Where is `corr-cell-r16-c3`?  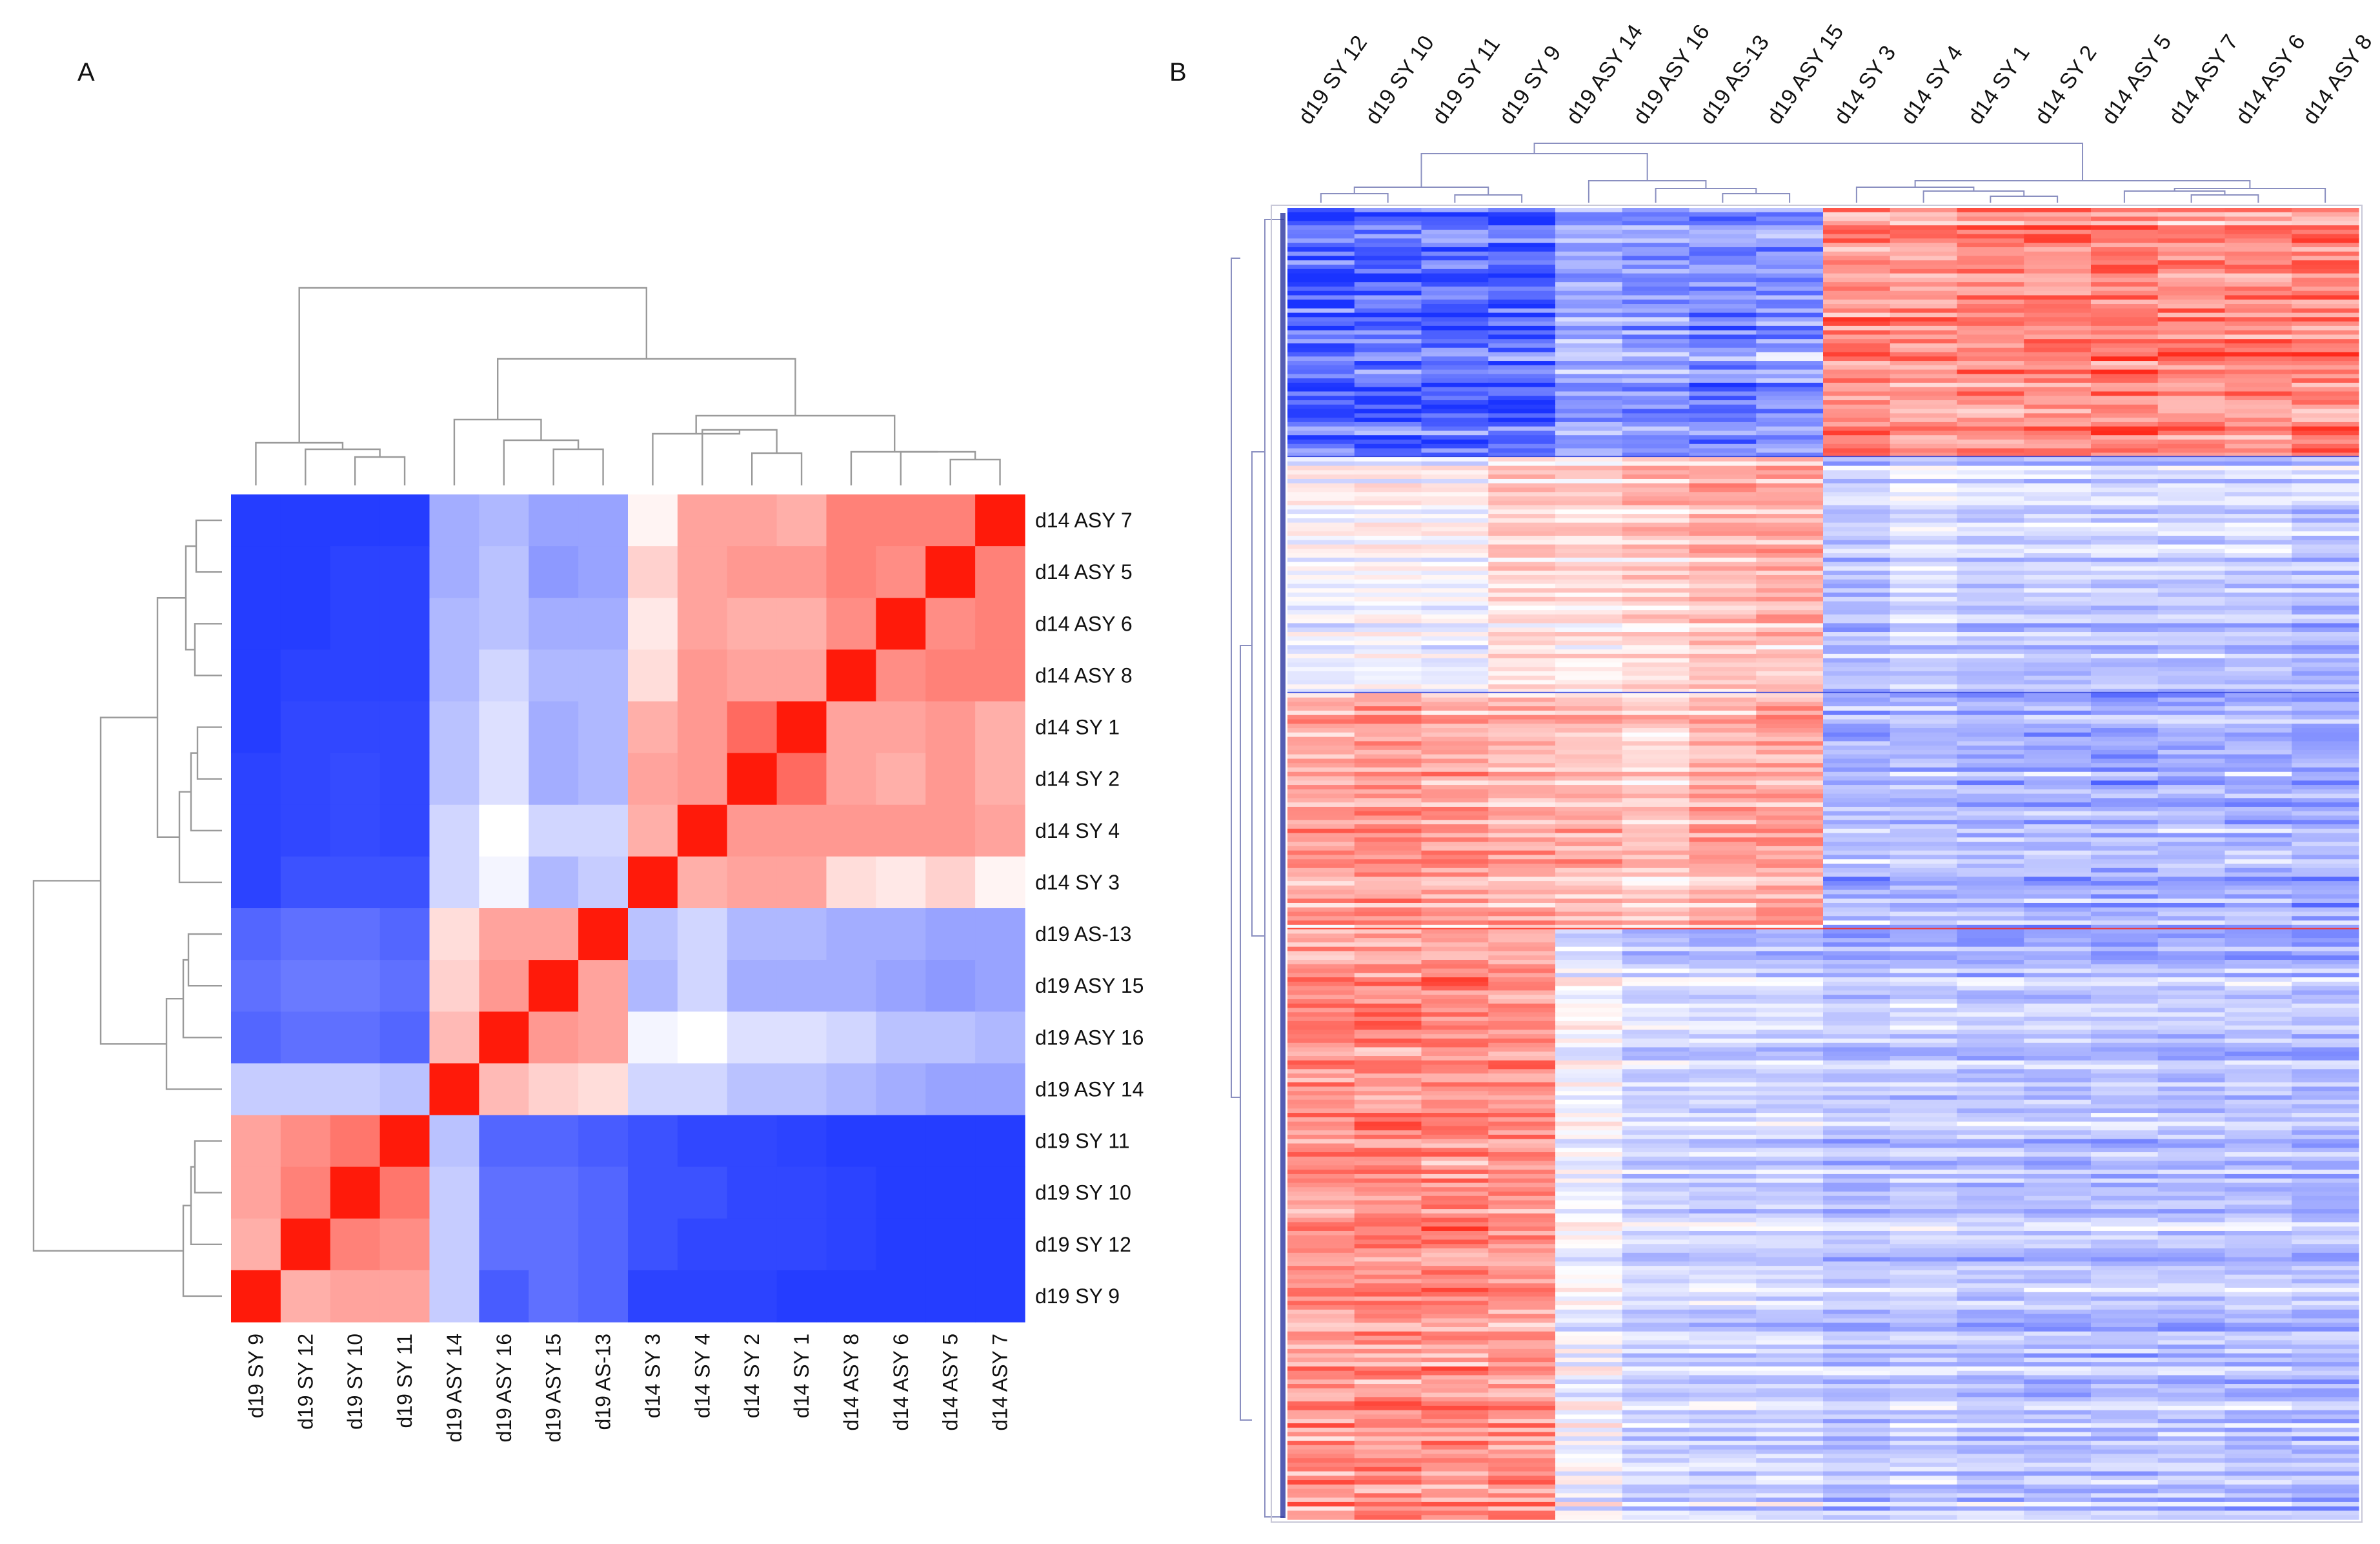 corr-cell-r16-c3 is located at coordinates (355, 1296).